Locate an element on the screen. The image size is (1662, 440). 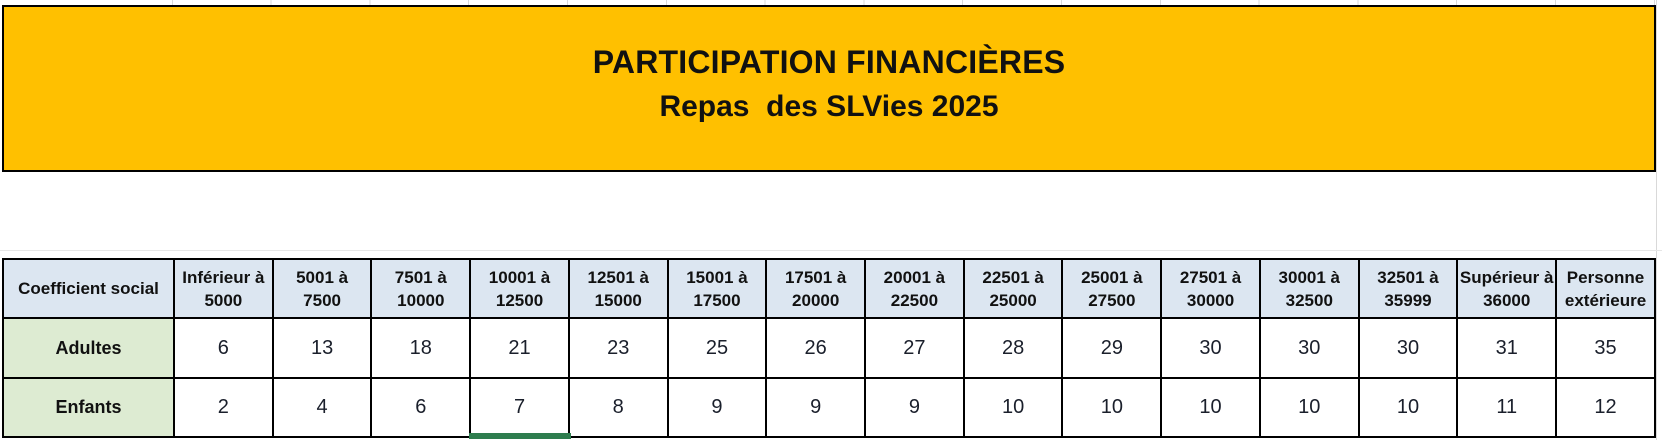
column-header-22501-25000: 22501 à 25000 is located at coordinates (1013, 288).